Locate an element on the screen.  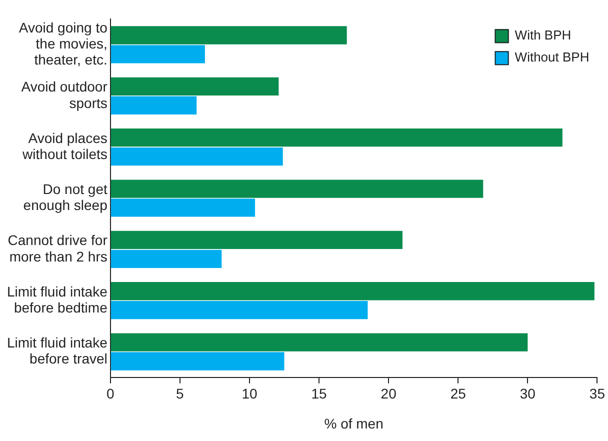
y-tick-label: Avoid going to the movies, theater, etc. is located at coordinates (63, 43).